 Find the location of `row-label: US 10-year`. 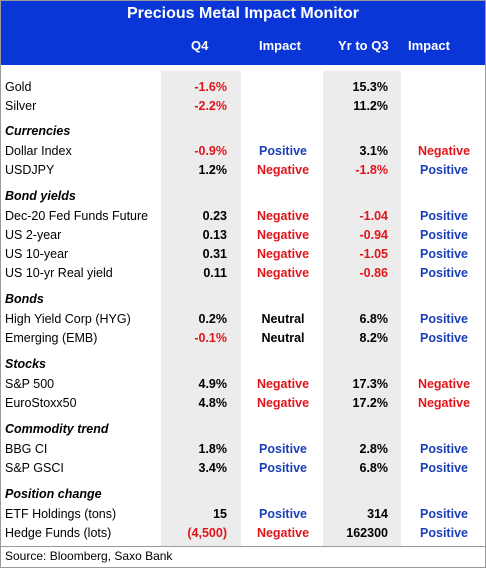

row-label: US 10-year is located at coordinates (37, 254).